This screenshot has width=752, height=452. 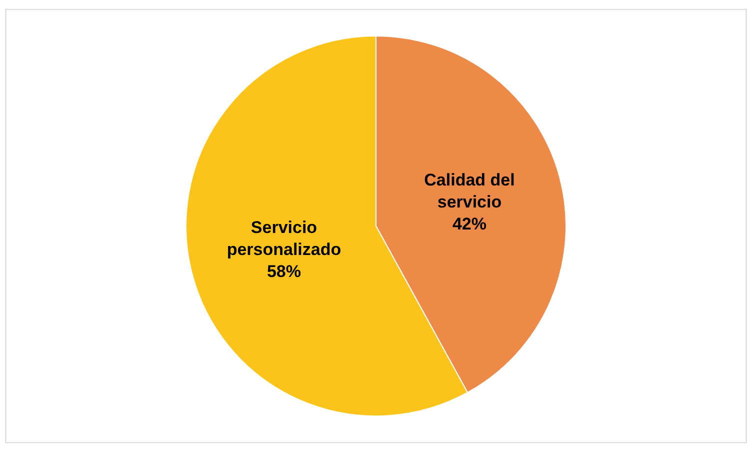 I want to click on slice-label: Servicio personalizado, so click(x=284, y=239).